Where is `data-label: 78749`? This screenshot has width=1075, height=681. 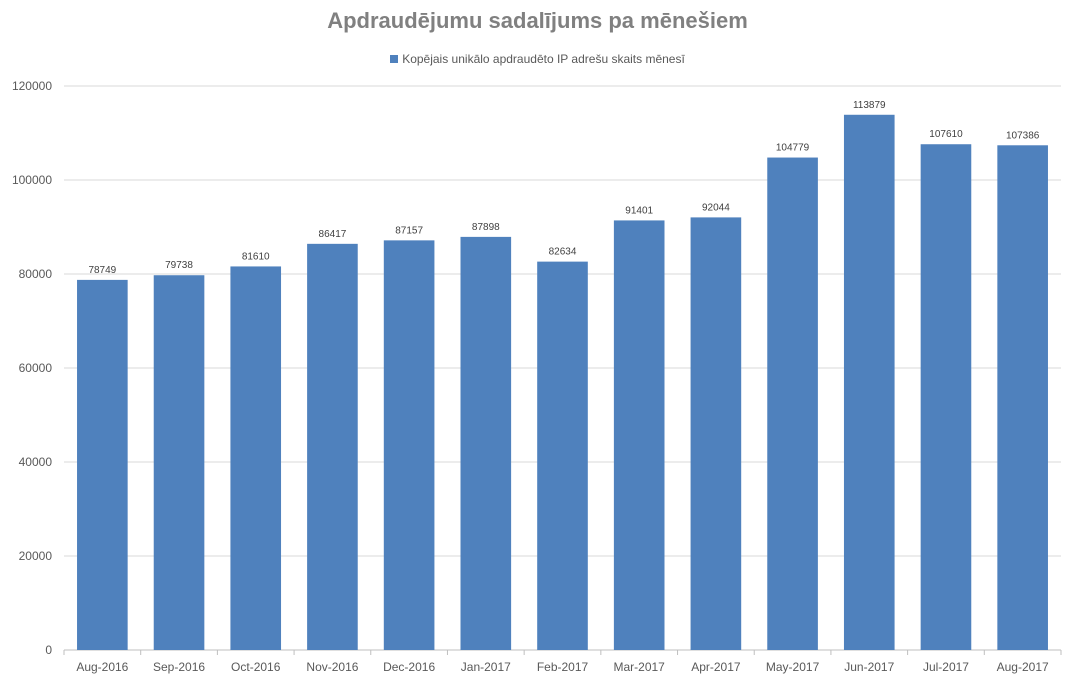 data-label: 78749 is located at coordinates (102, 270).